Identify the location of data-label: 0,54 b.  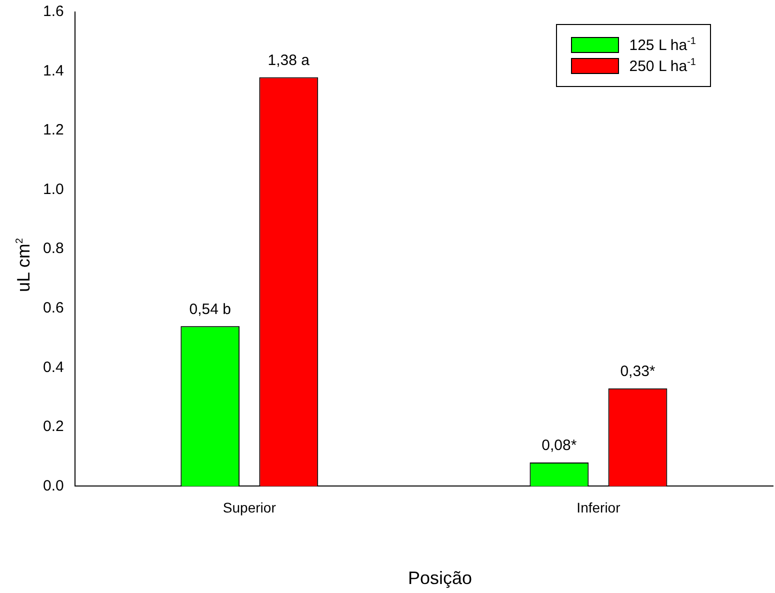
(210, 309).